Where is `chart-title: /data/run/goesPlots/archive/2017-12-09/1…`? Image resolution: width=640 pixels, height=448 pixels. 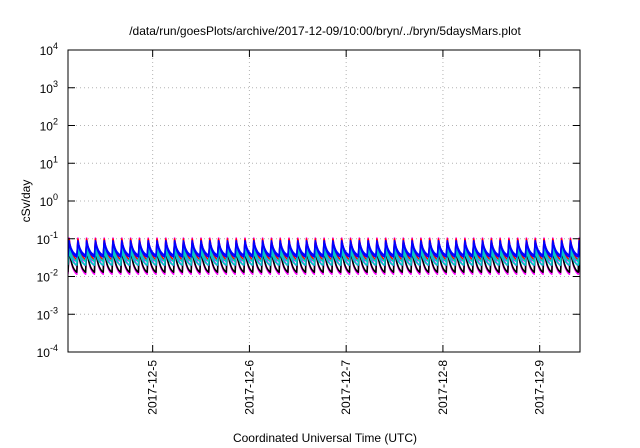 chart-title: /data/run/goesPlots/archive/2017-12-09/1… is located at coordinates (325, 31).